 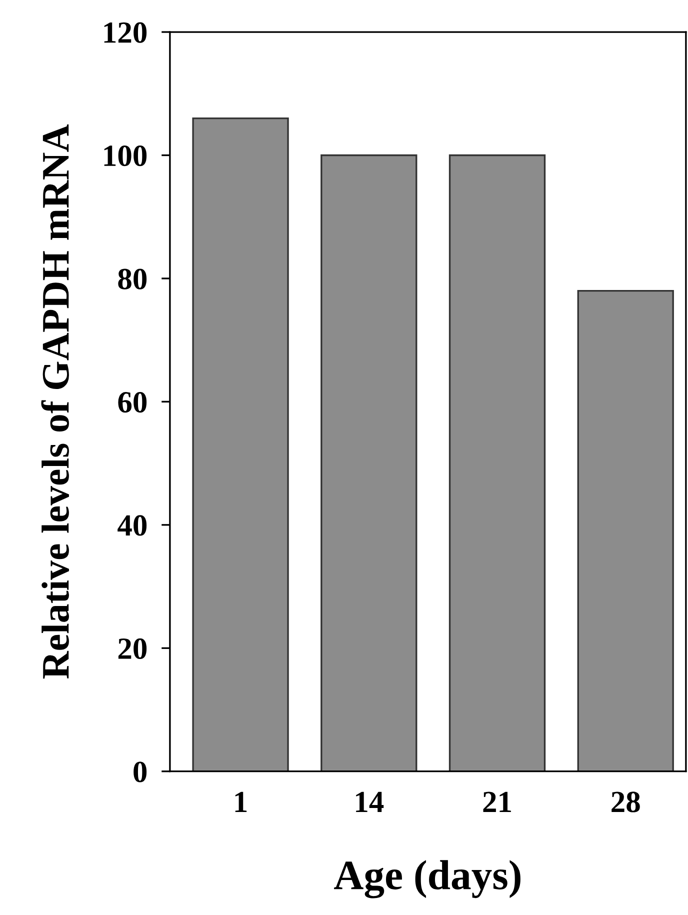 What do you see at coordinates (497, 802) in the screenshot?
I see `x-tick-label: 21` at bounding box center [497, 802].